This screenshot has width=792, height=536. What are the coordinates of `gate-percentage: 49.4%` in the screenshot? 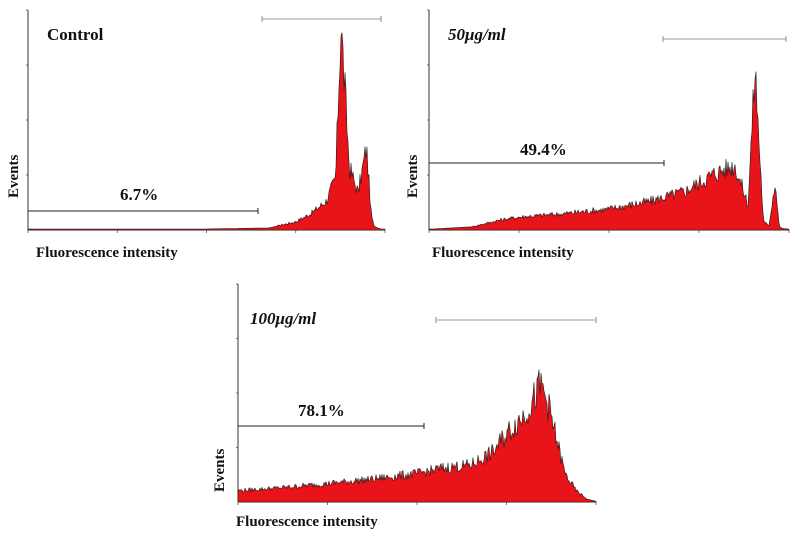 It's located at (543, 149).